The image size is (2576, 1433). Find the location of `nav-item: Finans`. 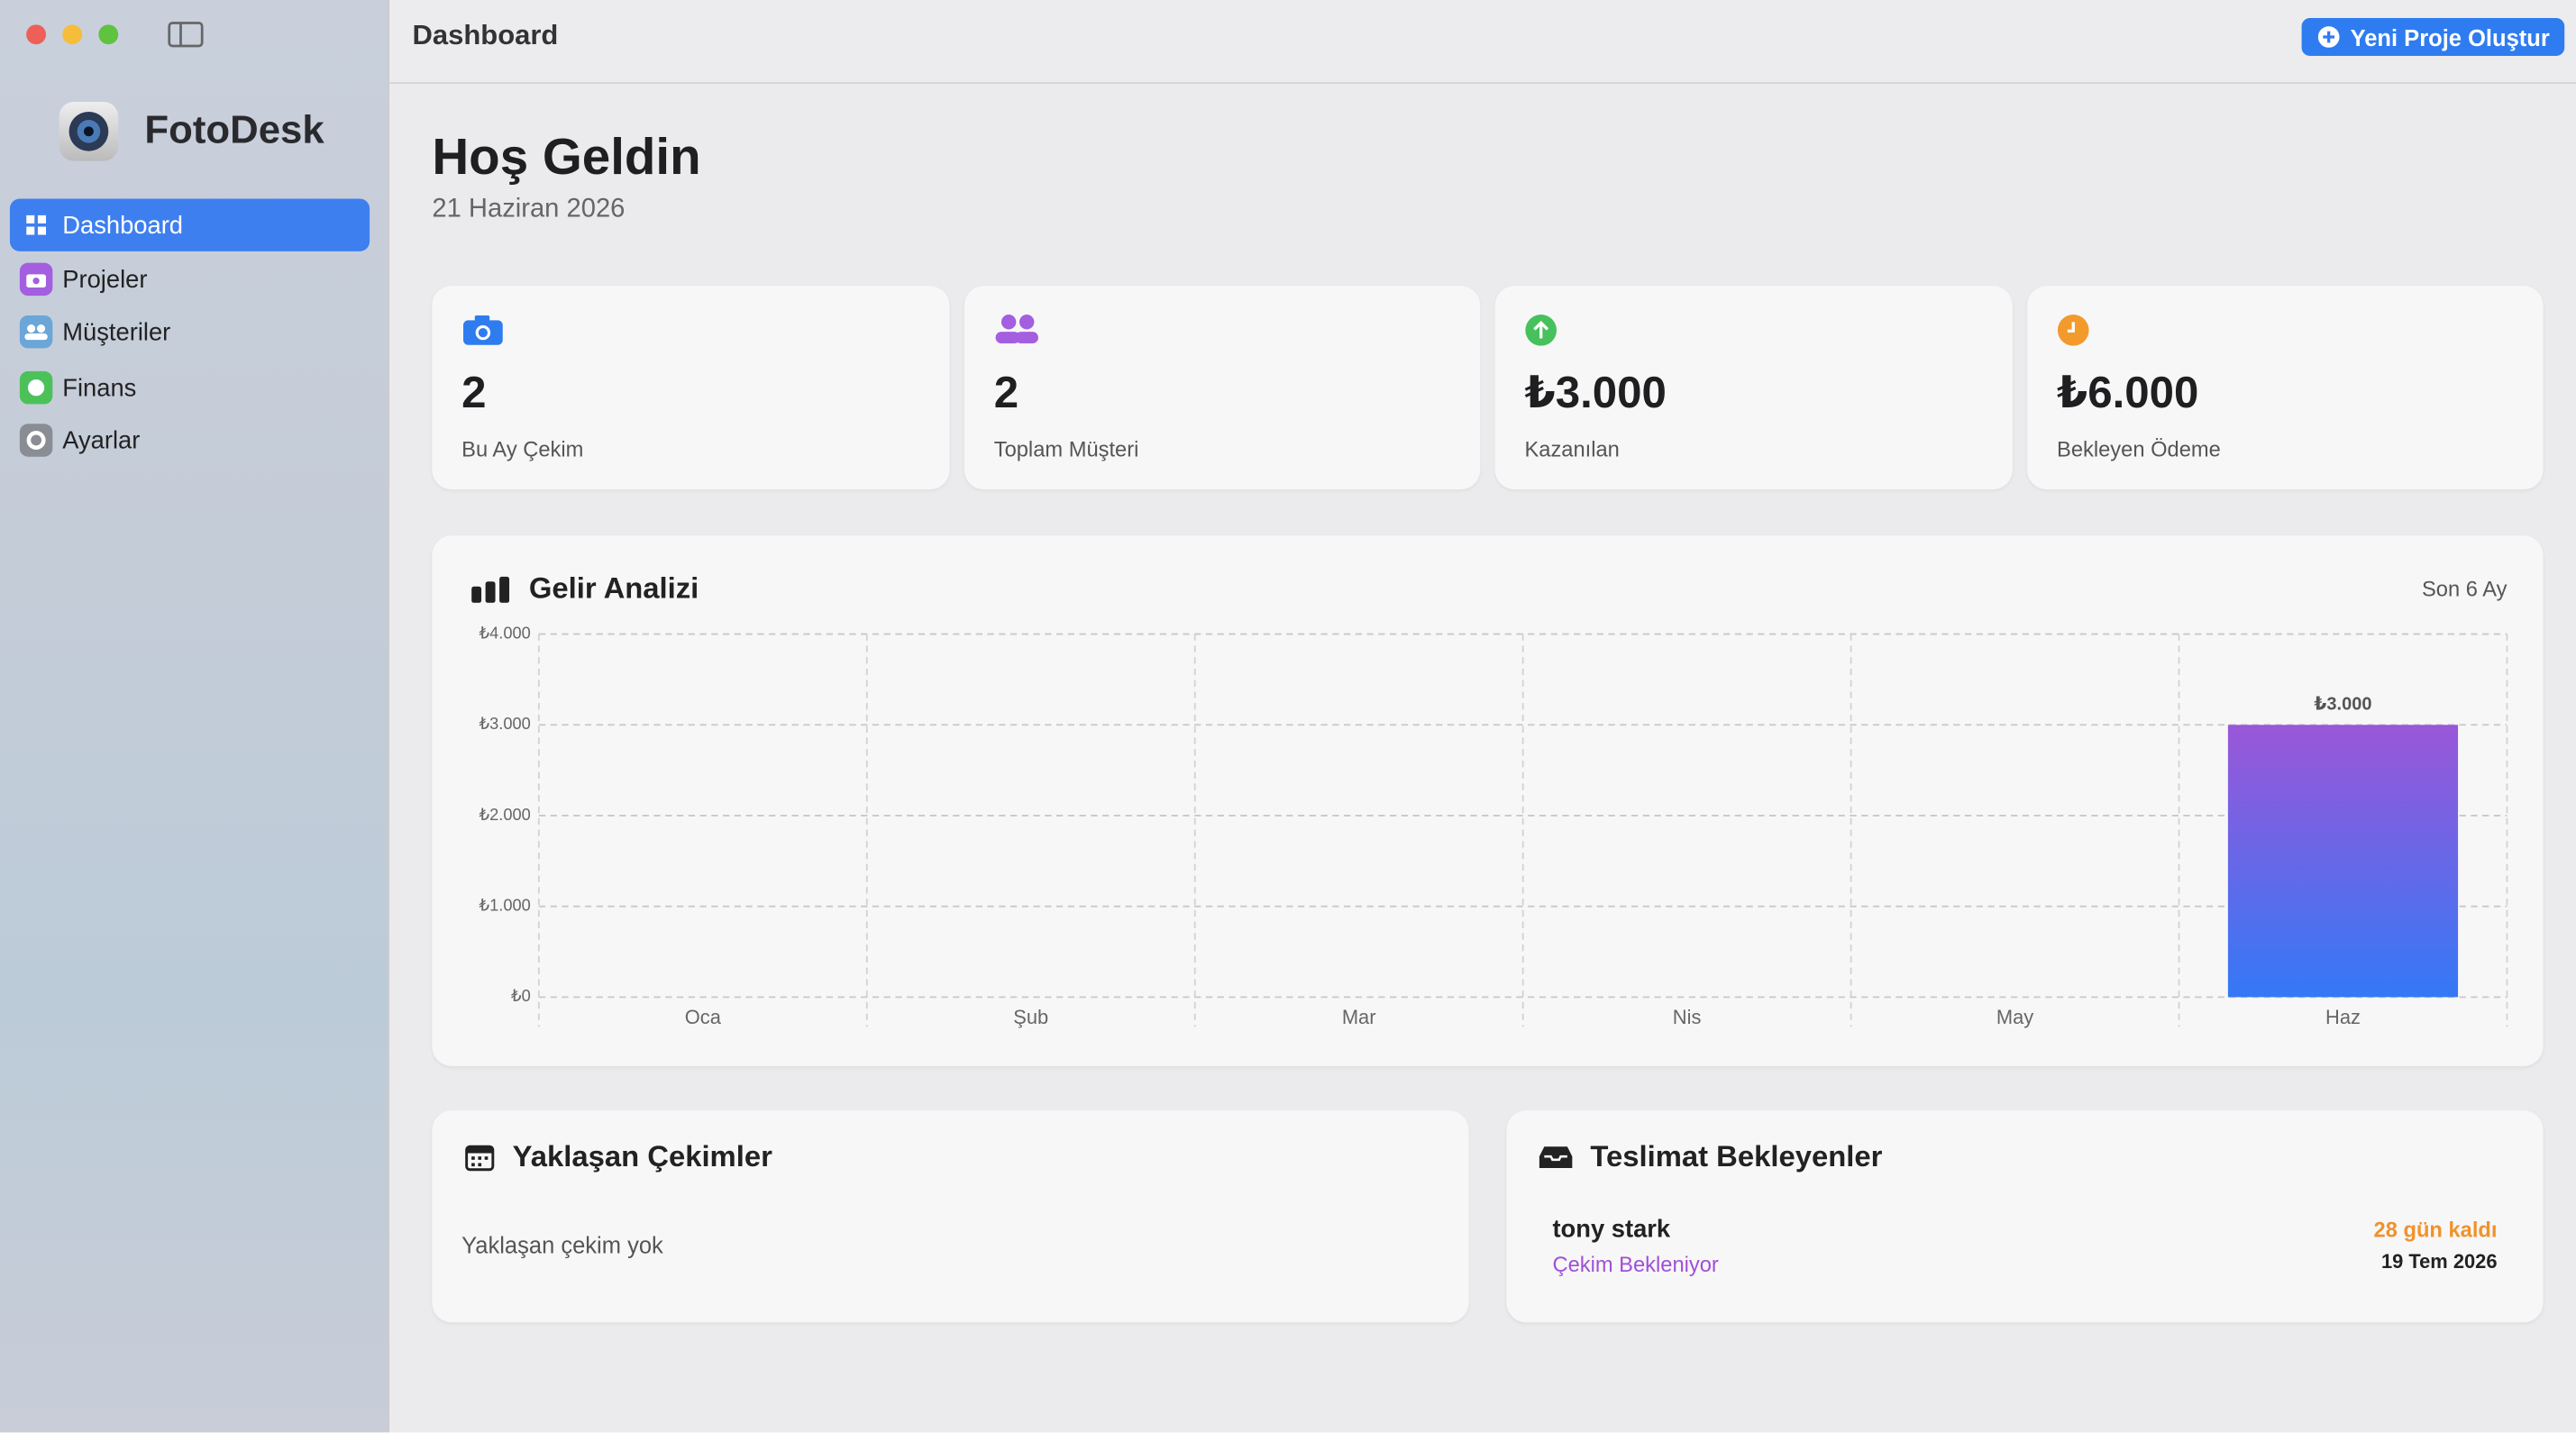

nav-item: Finans is located at coordinates (190, 387).